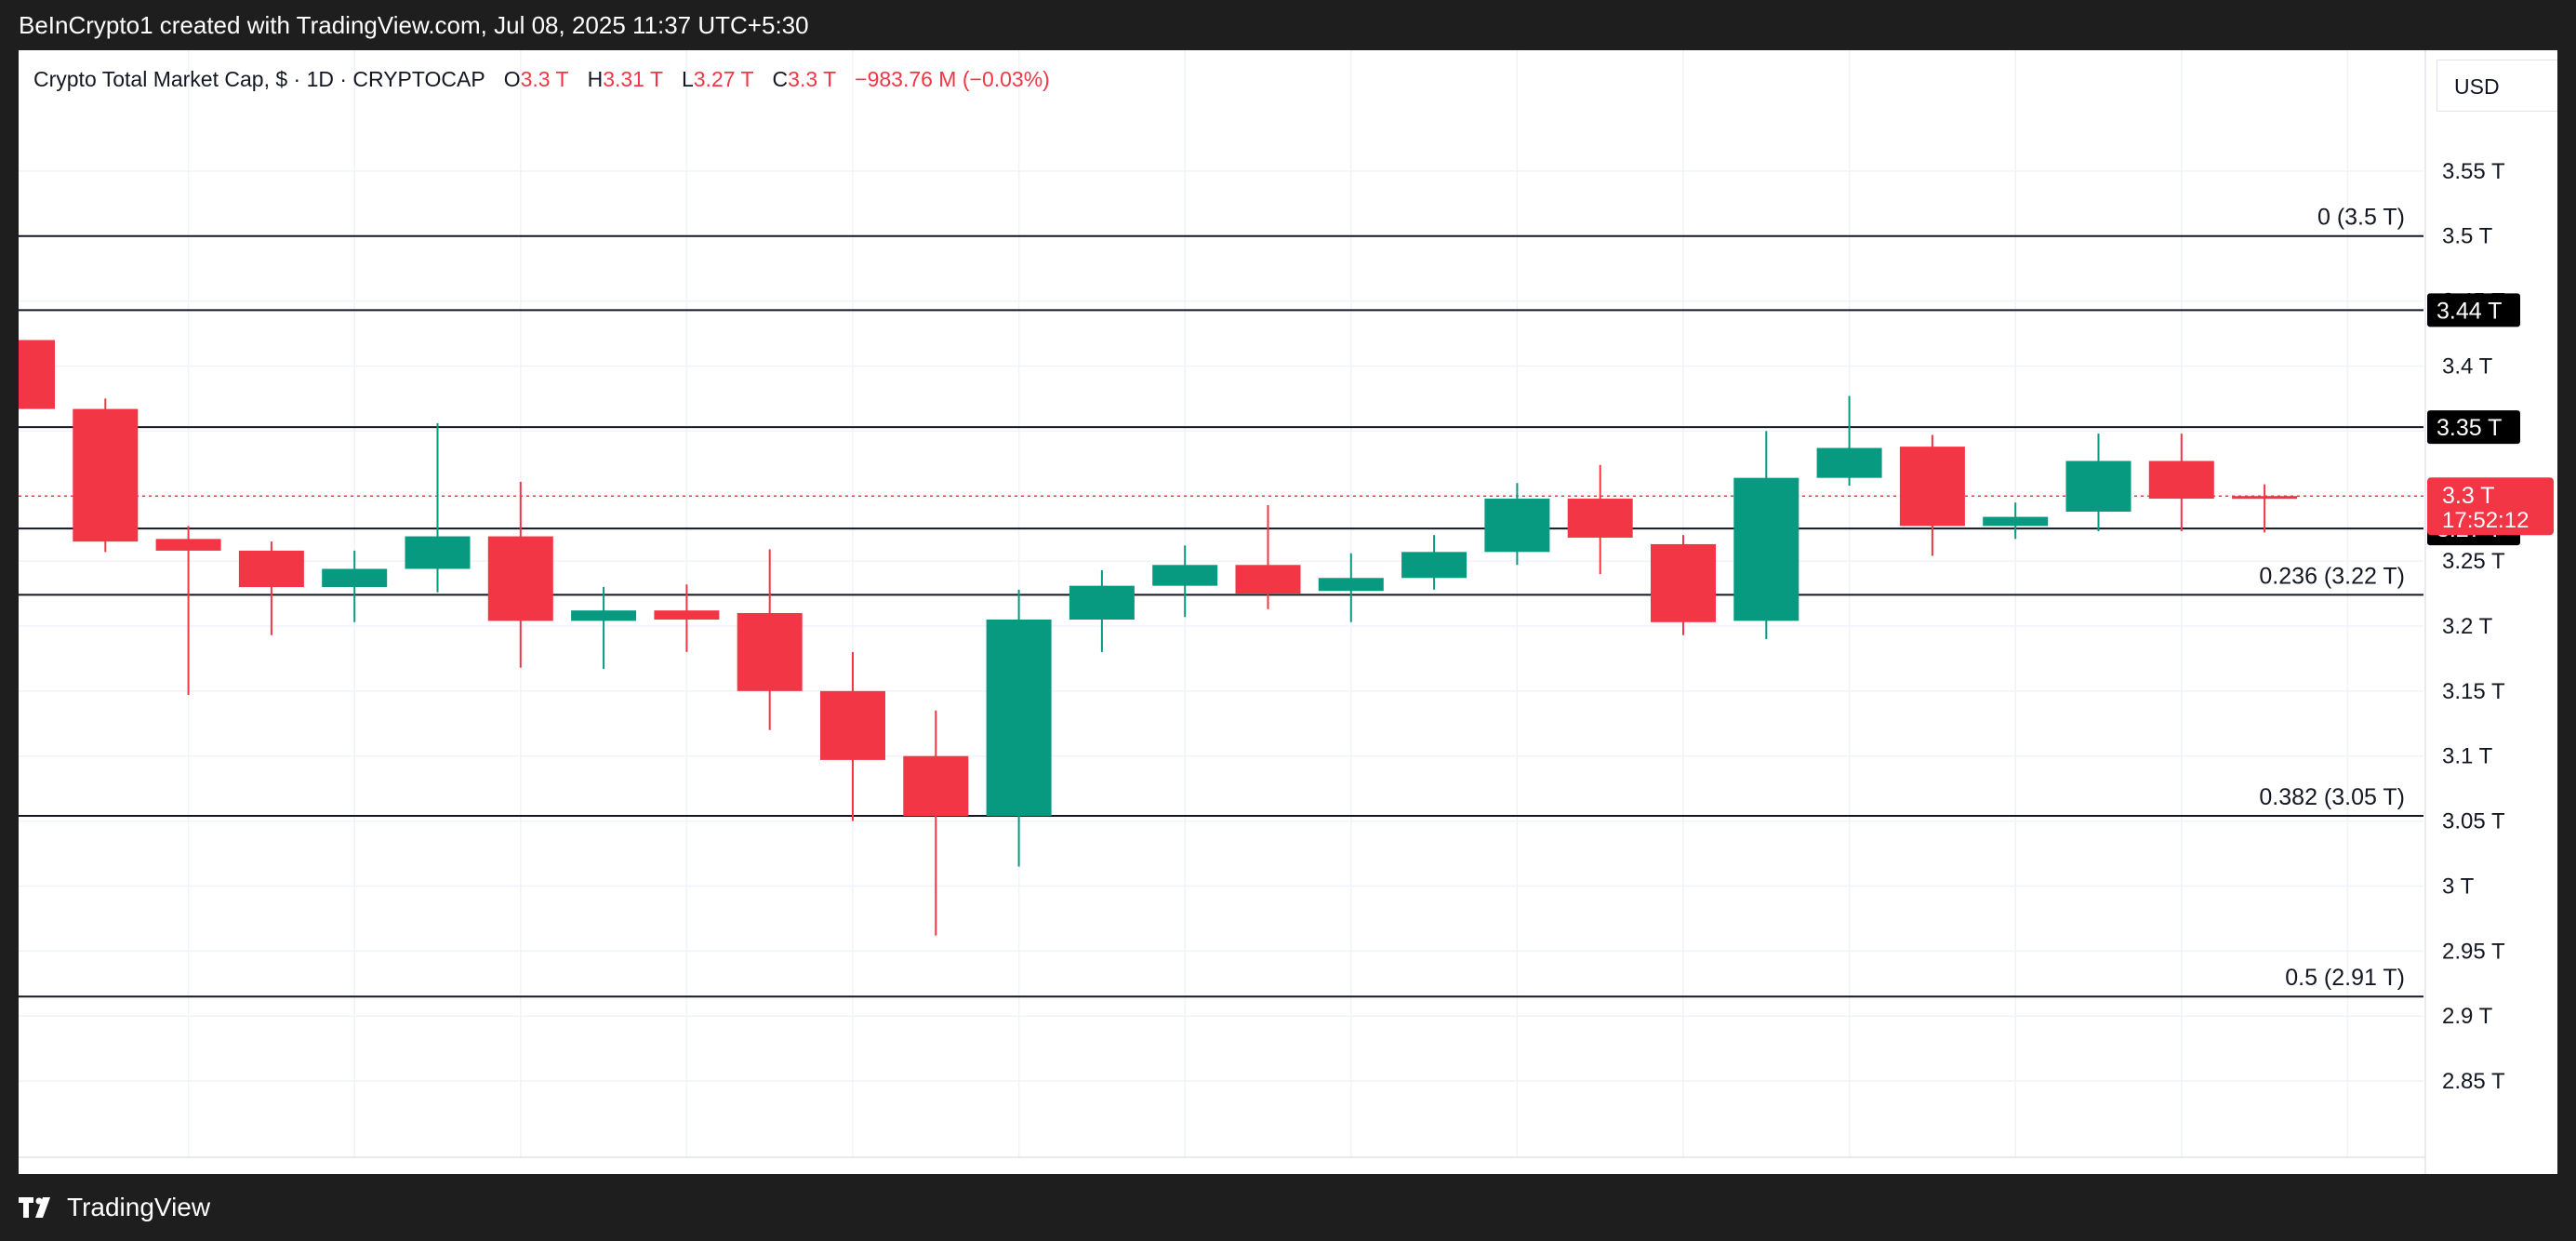 This screenshot has height=1241, width=2576. Describe the element at coordinates (512, 79) in the screenshot. I see `open-label: O` at that location.